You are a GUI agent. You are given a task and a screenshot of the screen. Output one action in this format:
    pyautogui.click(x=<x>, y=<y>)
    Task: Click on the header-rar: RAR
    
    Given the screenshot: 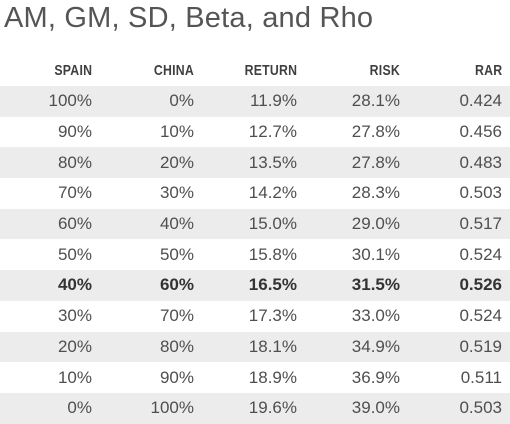 What is the action you would take?
    pyautogui.click(x=488, y=70)
    